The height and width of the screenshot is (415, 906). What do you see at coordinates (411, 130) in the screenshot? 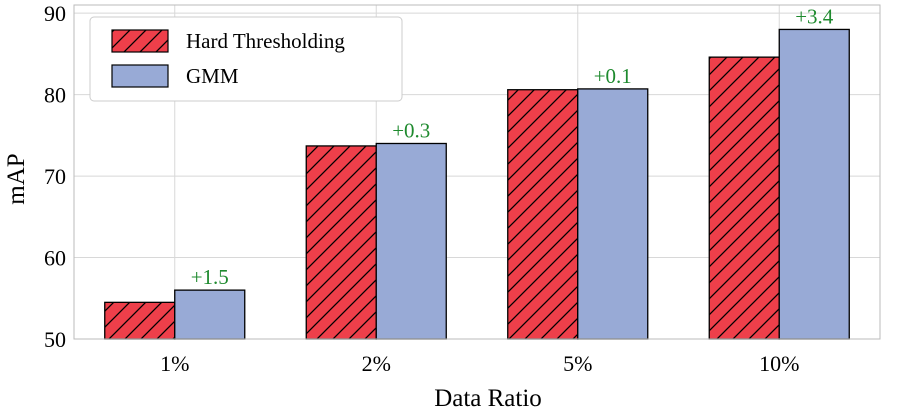
I see `delta-label: +0.3` at bounding box center [411, 130].